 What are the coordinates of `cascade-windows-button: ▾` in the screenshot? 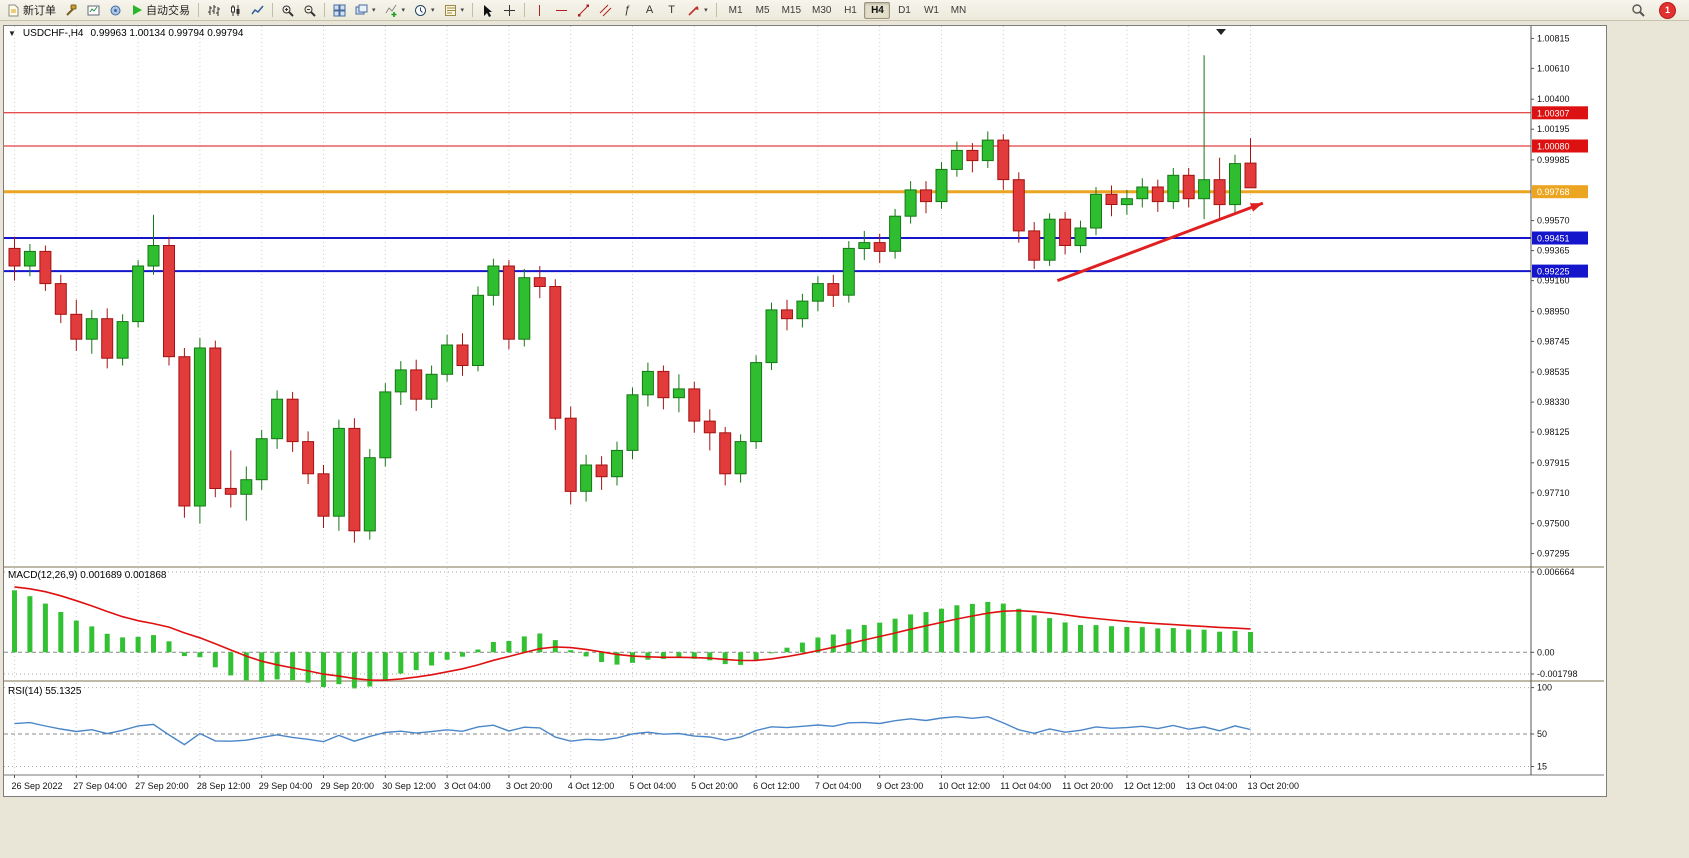 It's located at (365, 10).